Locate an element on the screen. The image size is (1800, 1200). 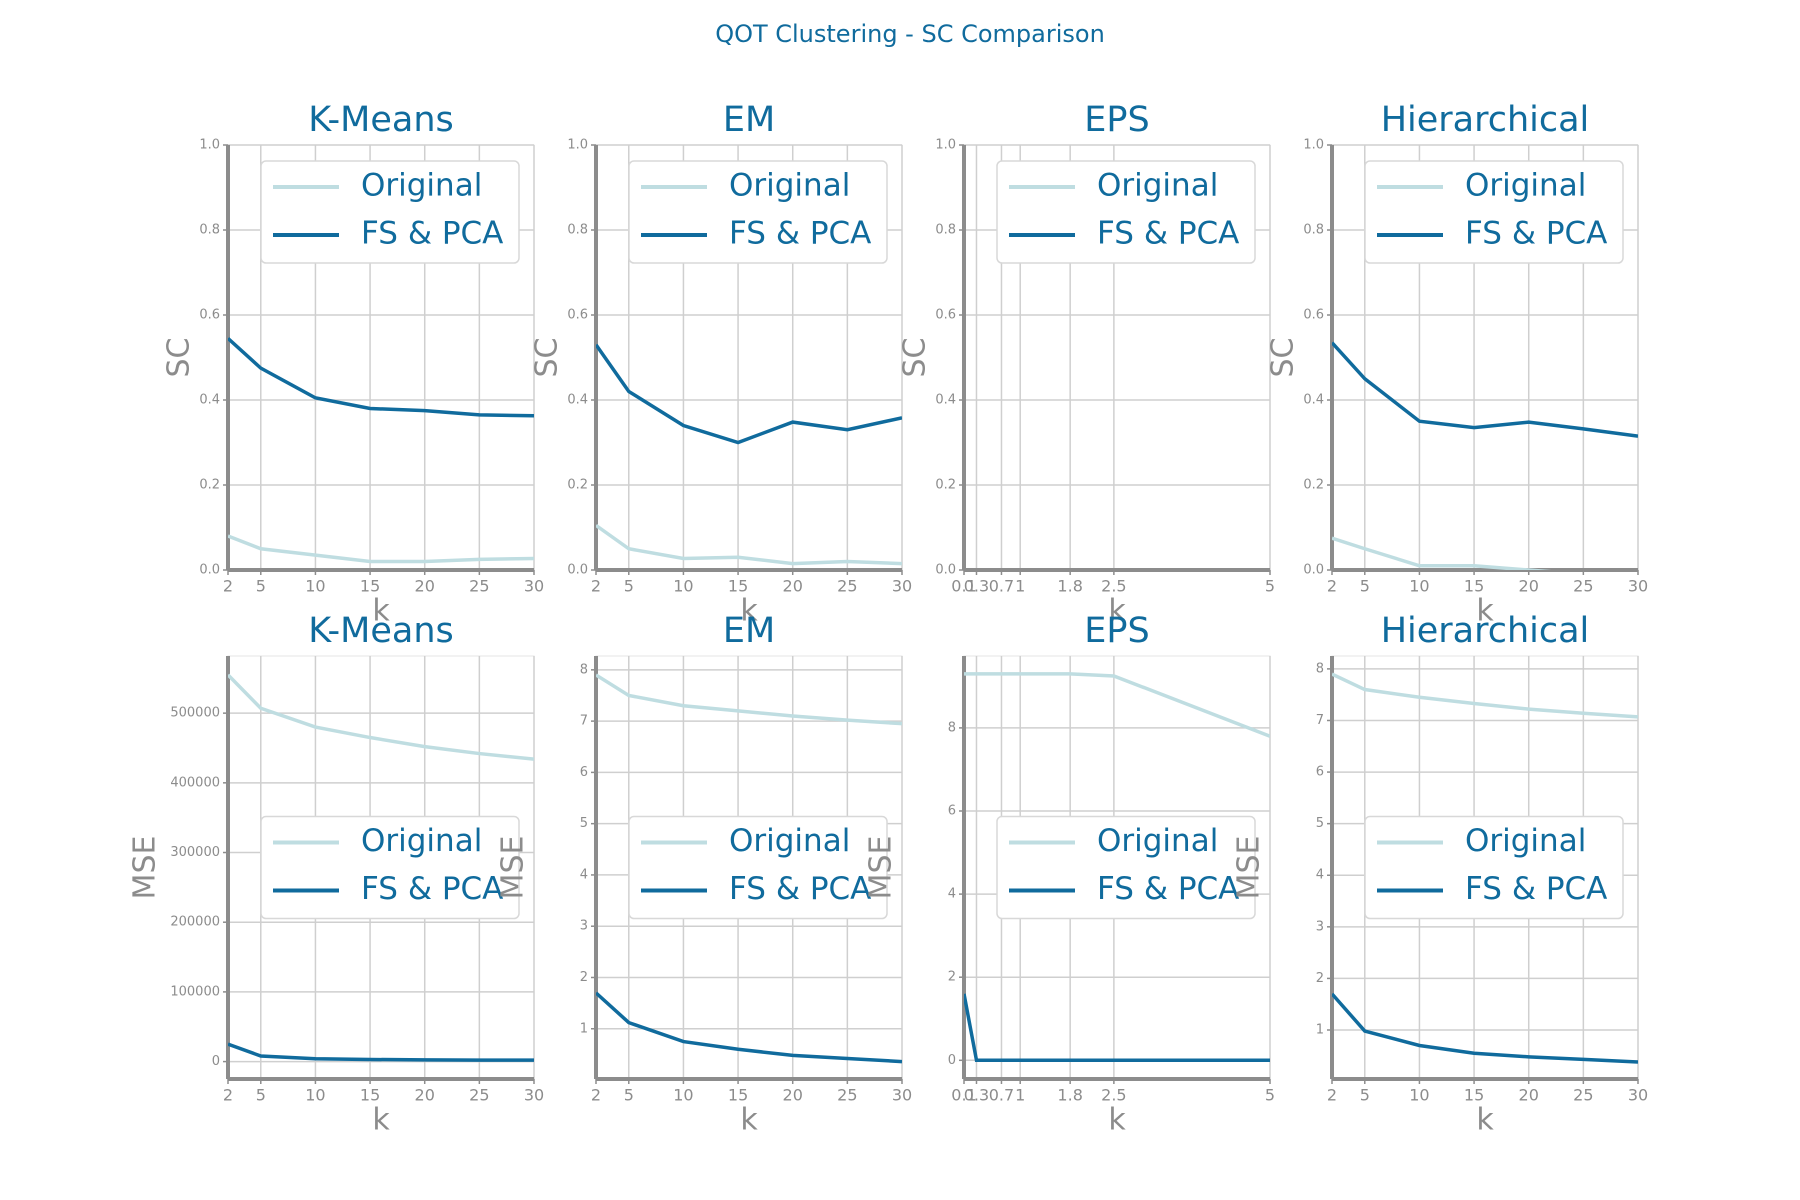
y-tick-label: 100000 is located at coordinates (195, 991).